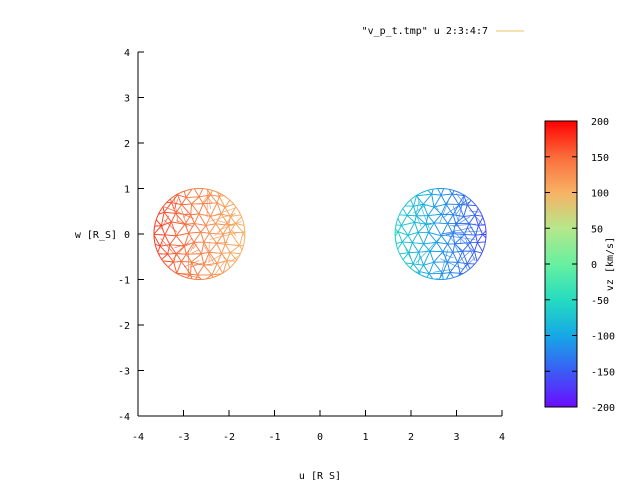 The width and height of the screenshot is (640, 480). I want to click on sphere-right-star, so click(441, 234).